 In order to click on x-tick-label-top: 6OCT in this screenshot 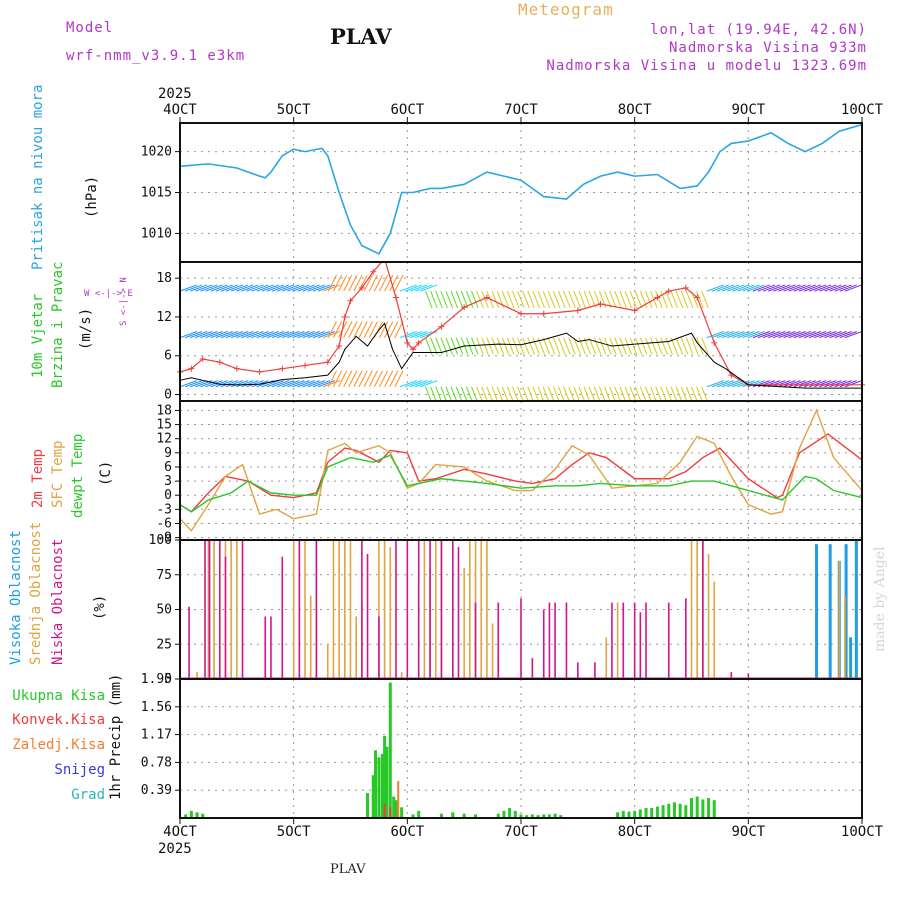, I will do `click(407, 110)`.